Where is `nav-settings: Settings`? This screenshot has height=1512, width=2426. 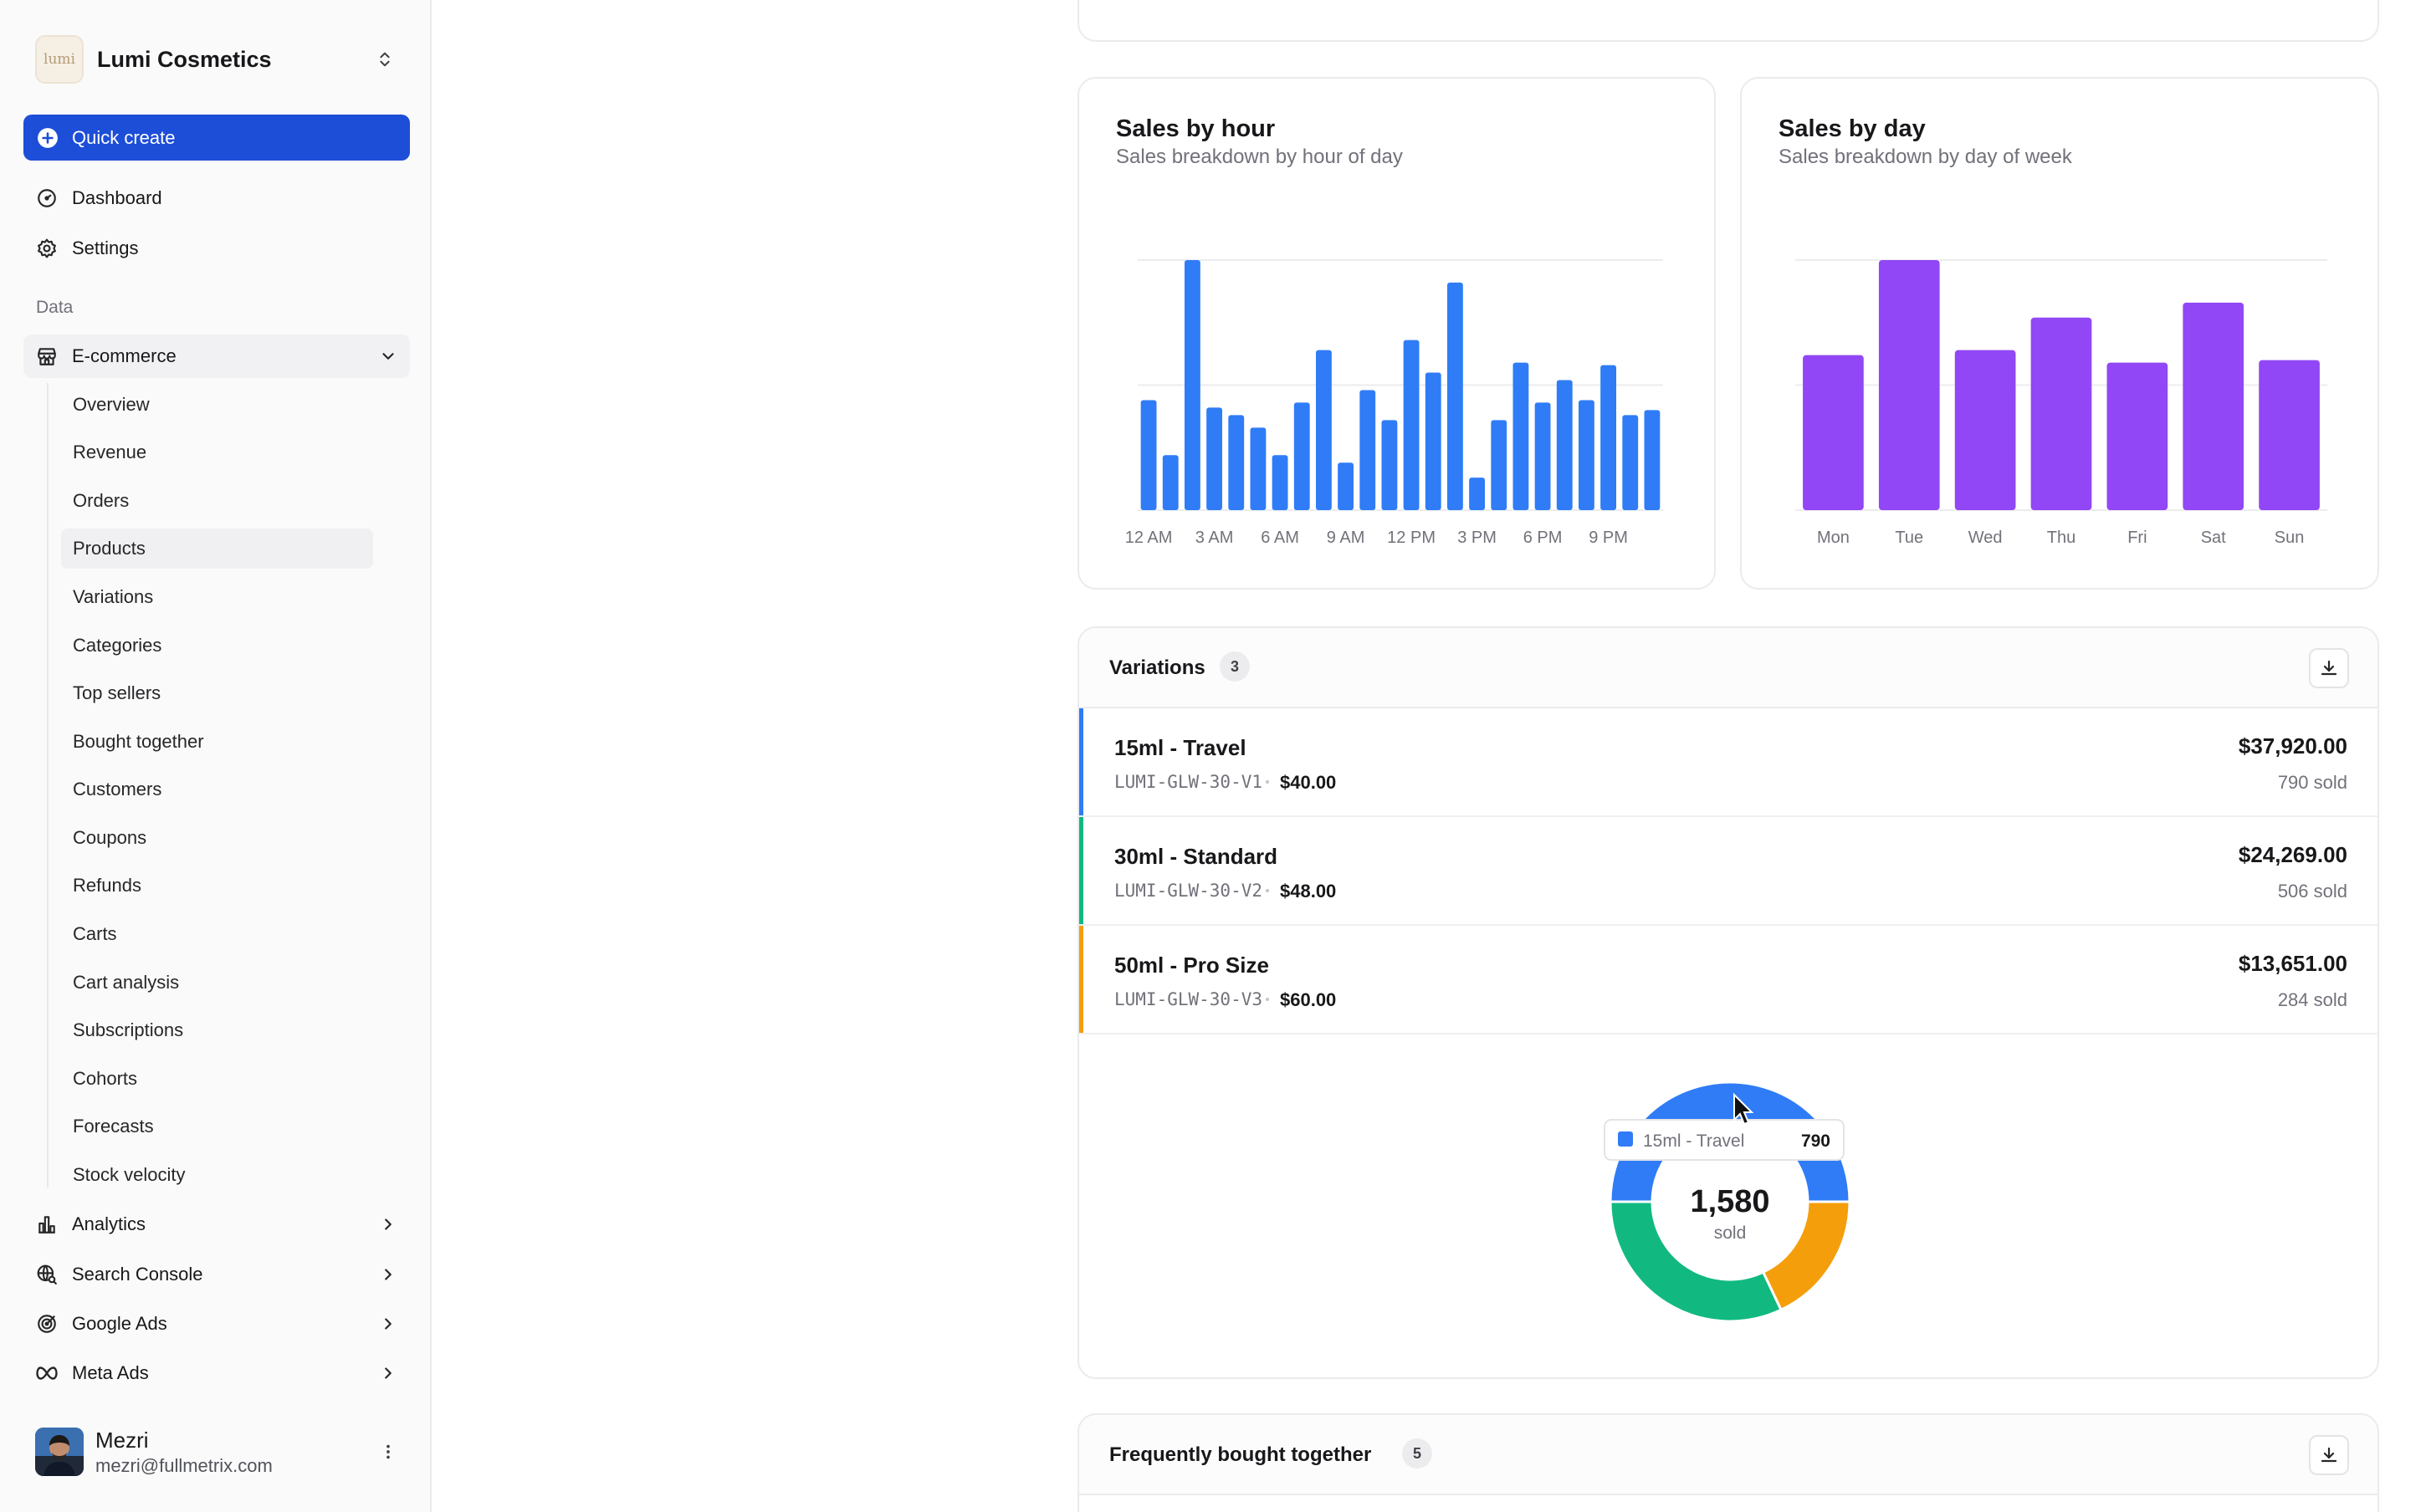 nav-settings: Settings is located at coordinates (216, 248).